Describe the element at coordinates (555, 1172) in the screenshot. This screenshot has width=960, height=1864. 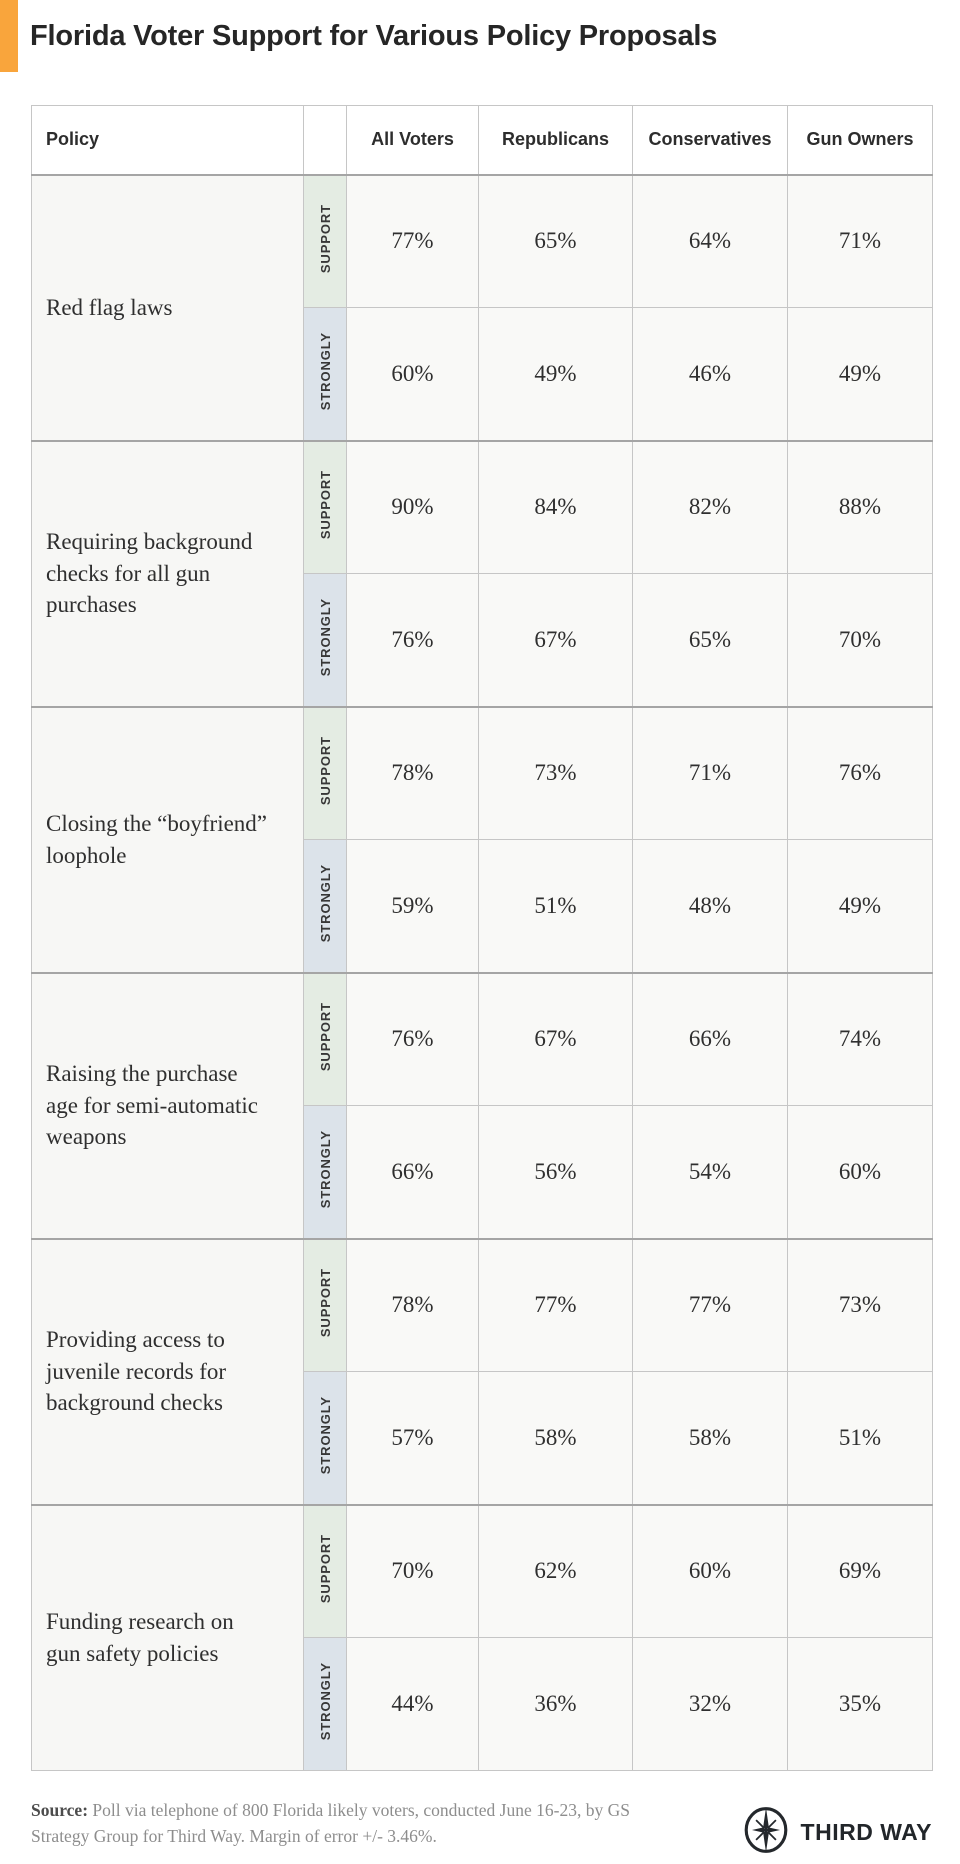
I see `value-cell: 56%` at that location.